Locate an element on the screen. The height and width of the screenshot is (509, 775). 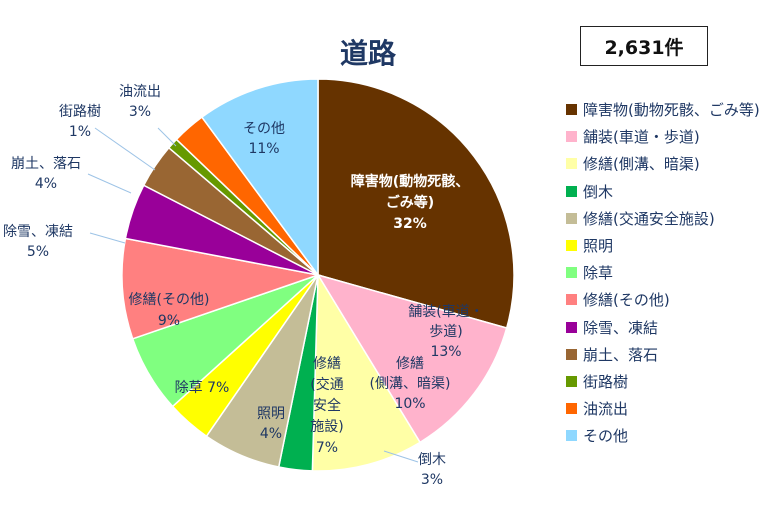
legend-item-9: 崩土、落石 is located at coordinates (663, 354).